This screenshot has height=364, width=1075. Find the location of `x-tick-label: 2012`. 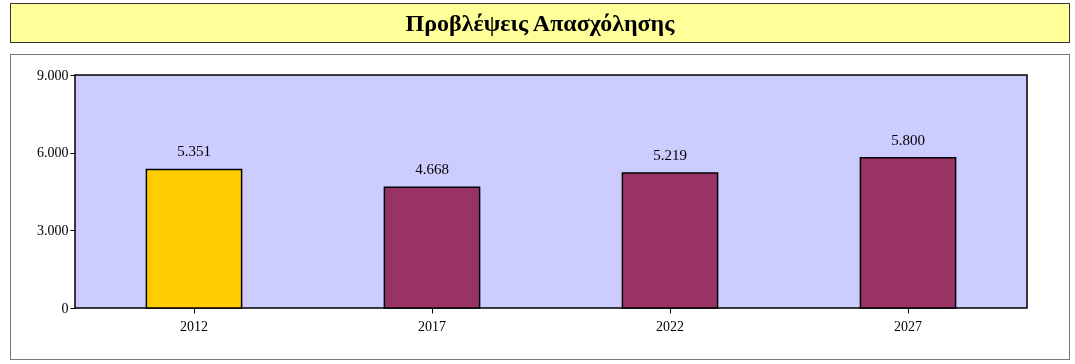

x-tick-label: 2012 is located at coordinates (194, 326).